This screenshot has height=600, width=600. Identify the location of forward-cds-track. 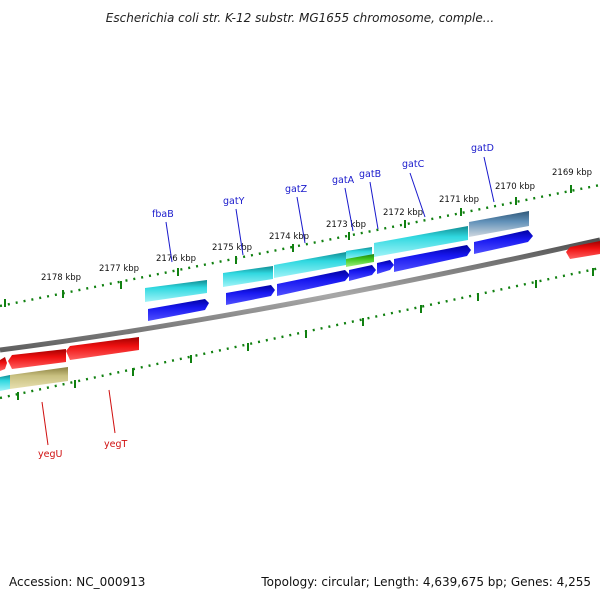
(340, 275).